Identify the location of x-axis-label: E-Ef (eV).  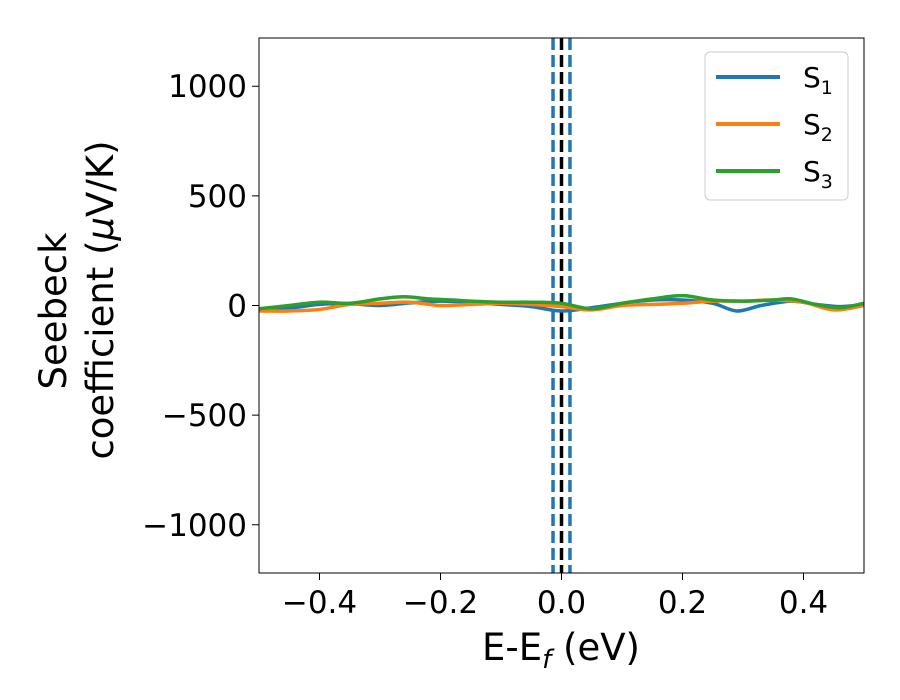
(561, 650).